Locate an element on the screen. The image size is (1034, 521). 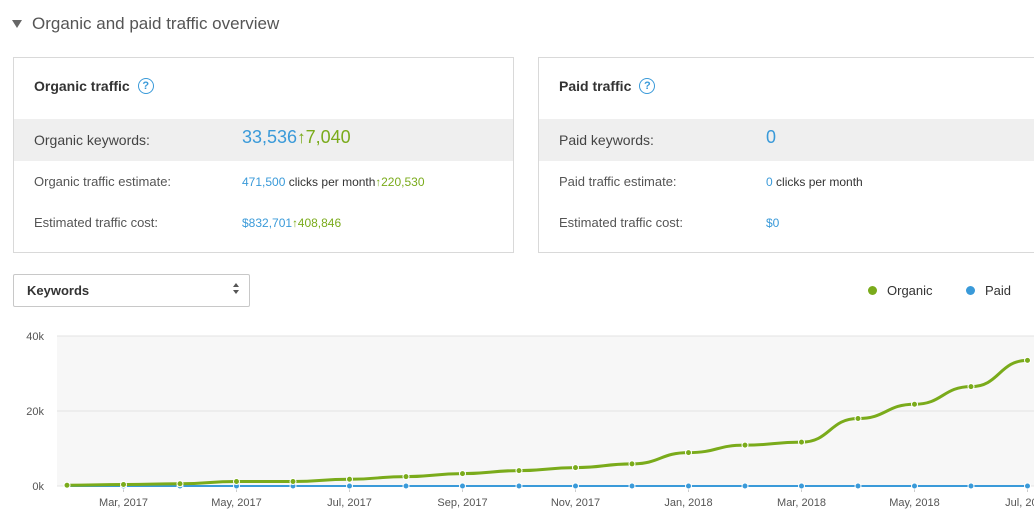
organic-keywords-value-group: 33,536 ↑ 7,040 is located at coordinates (296, 137).